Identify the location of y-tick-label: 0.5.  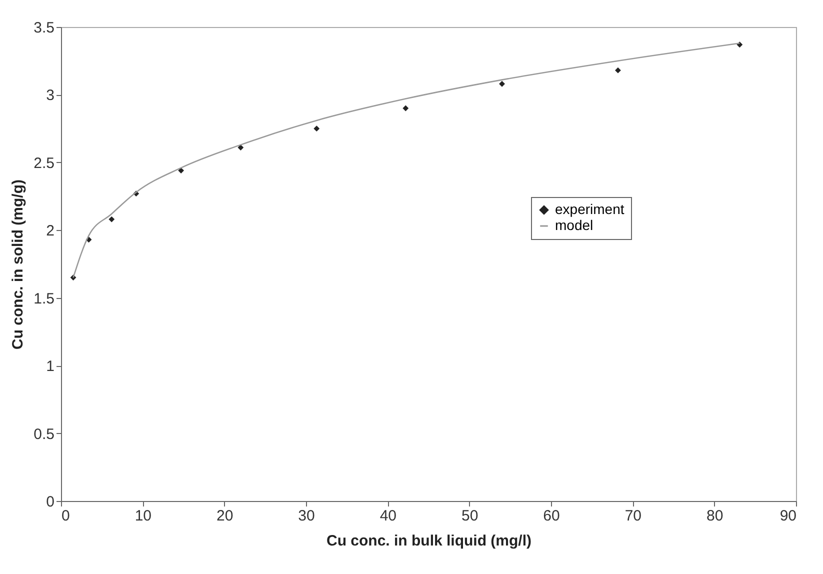
(44, 434).